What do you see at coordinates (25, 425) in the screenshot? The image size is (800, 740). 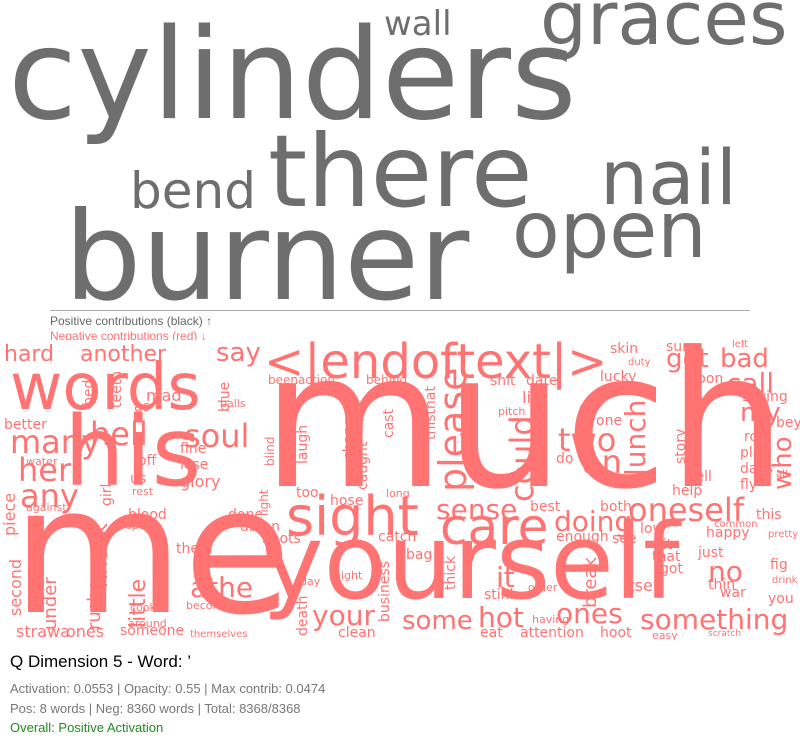 I see `word-better: better` at bounding box center [25, 425].